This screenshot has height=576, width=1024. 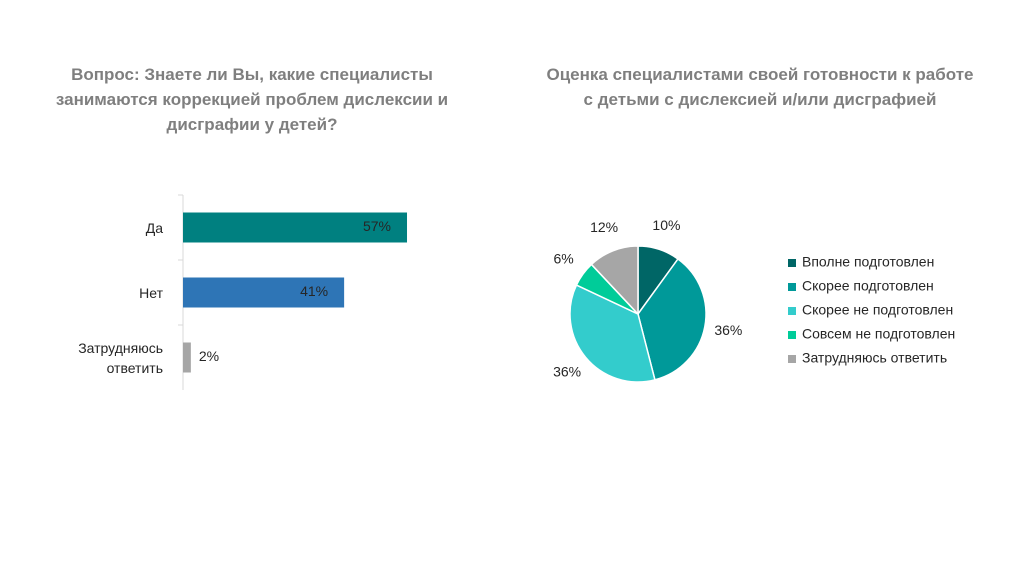 I want to click on legend-label: Скорее подготовлен, so click(x=868, y=286).